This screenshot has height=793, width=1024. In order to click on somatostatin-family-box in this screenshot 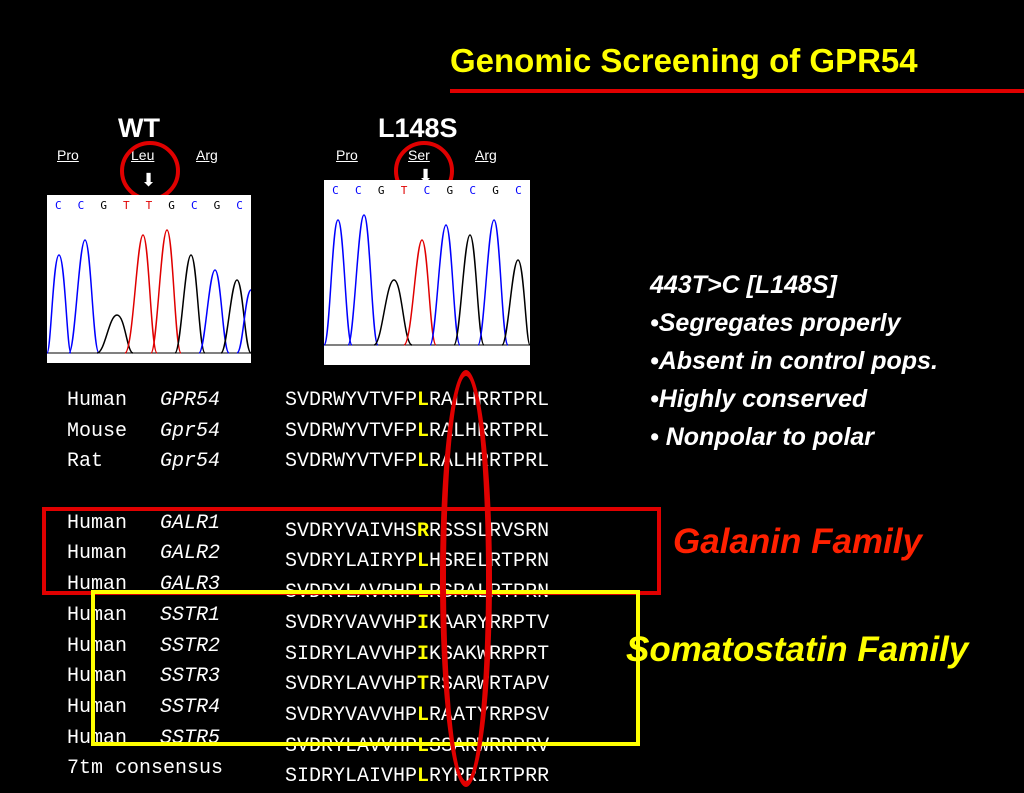, I will do `click(365, 668)`.